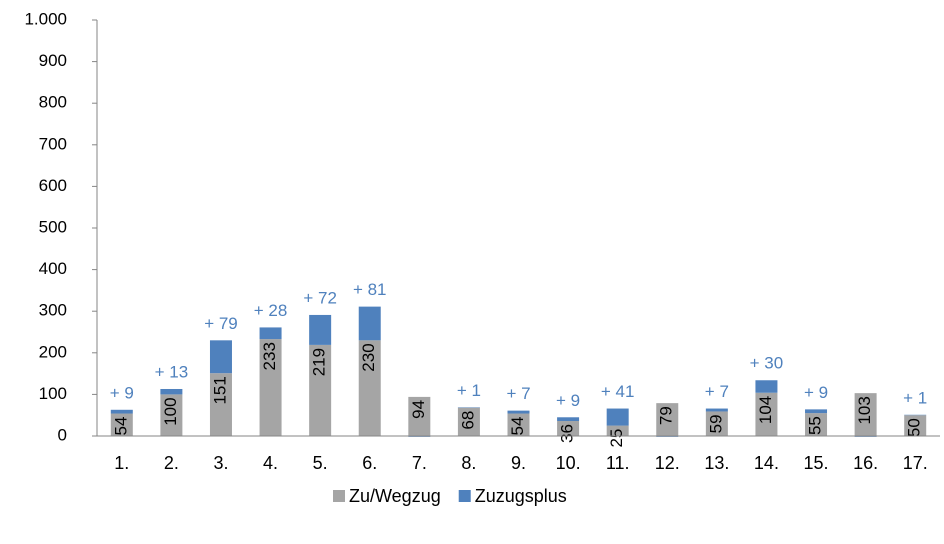  I want to click on value-label: 25, so click(616, 438).